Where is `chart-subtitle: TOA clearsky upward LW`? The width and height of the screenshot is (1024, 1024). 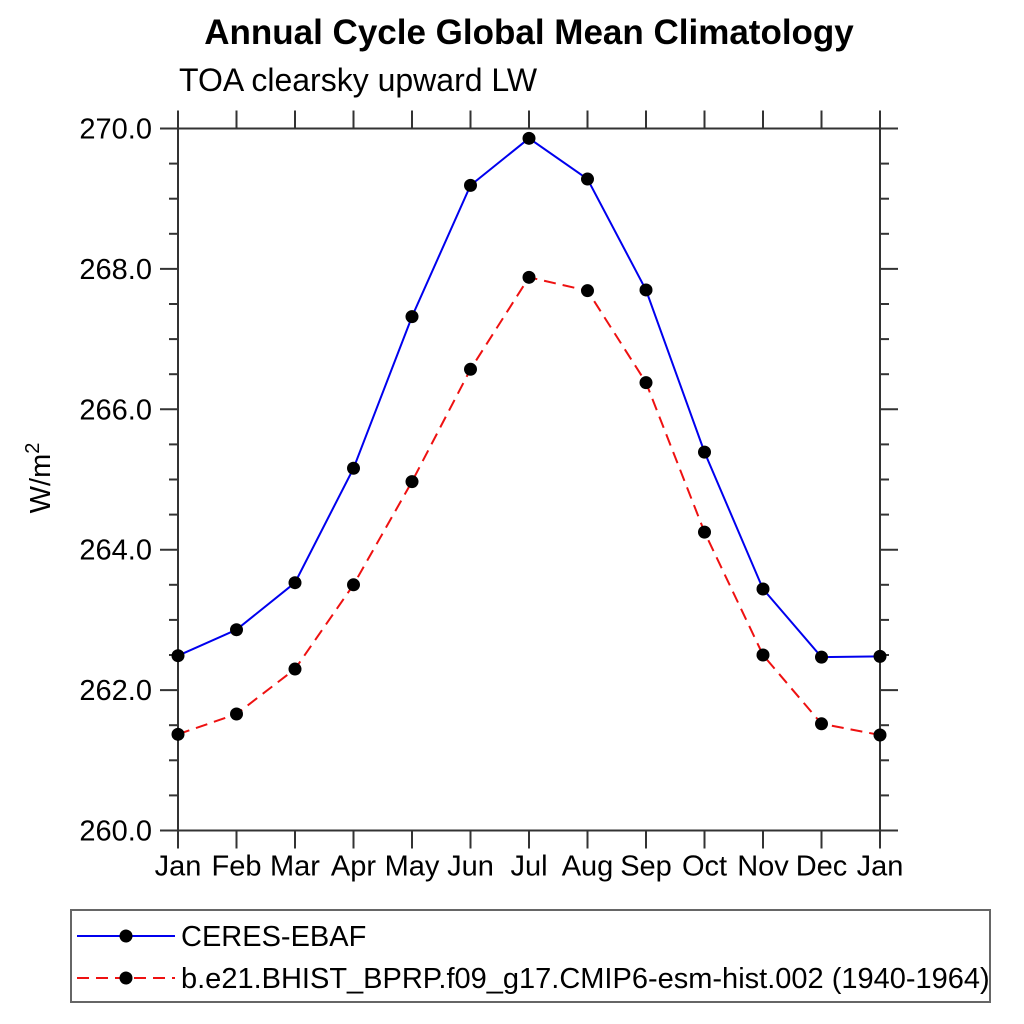 chart-subtitle: TOA clearsky upward LW is located at coordinates (358, 80).